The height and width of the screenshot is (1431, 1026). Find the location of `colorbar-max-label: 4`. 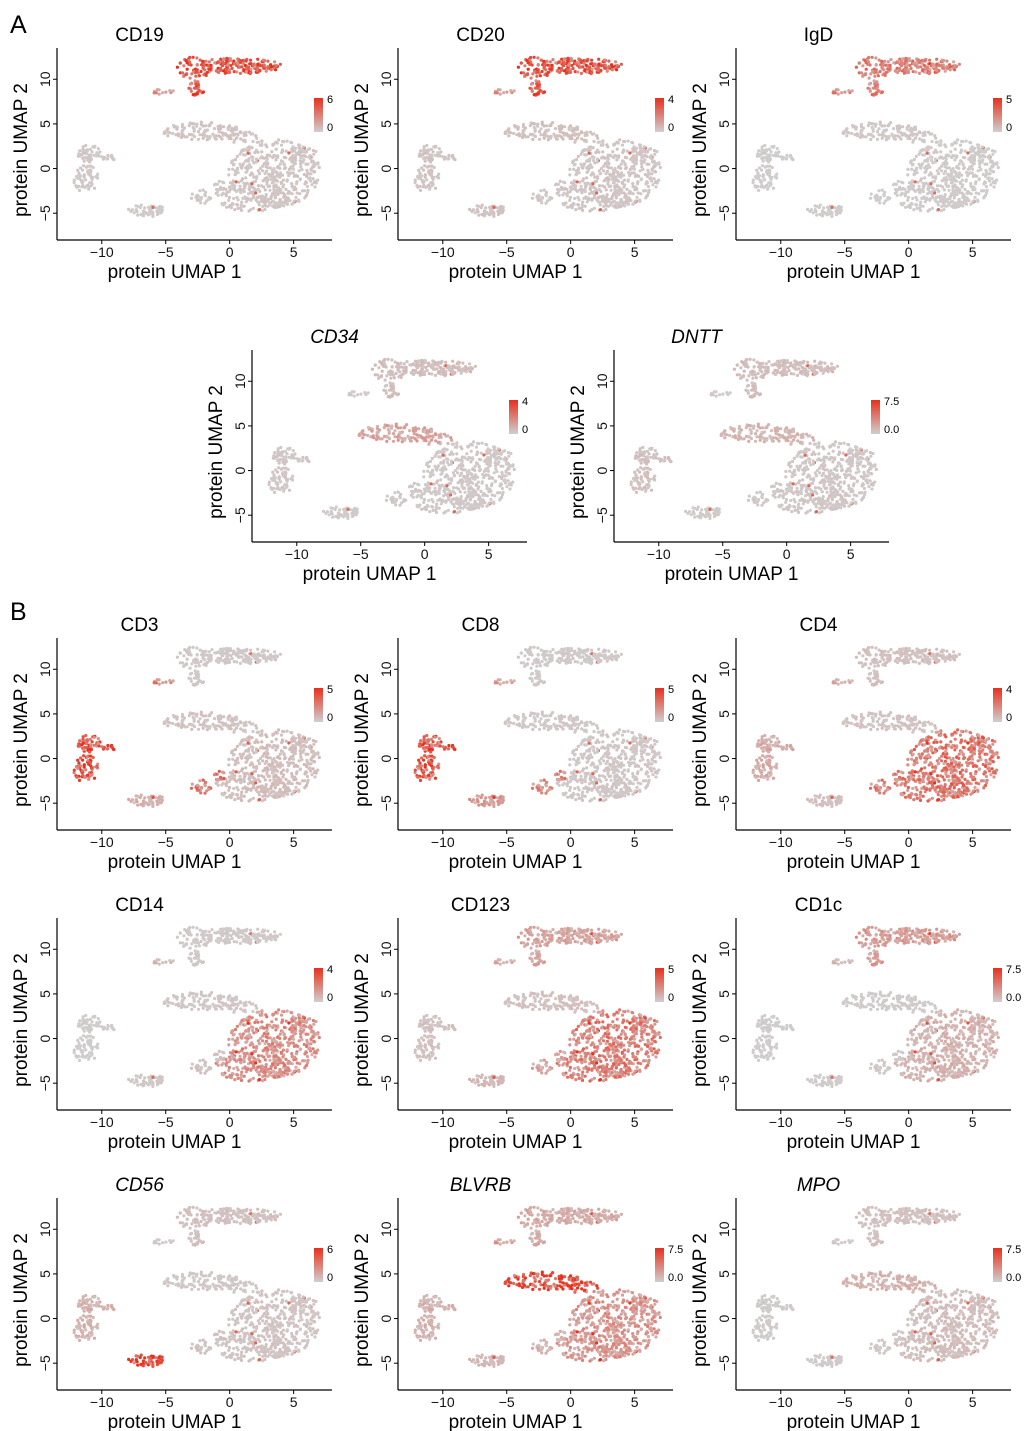

colorbar-max-label: 4 is located at coordinates (525, 402).